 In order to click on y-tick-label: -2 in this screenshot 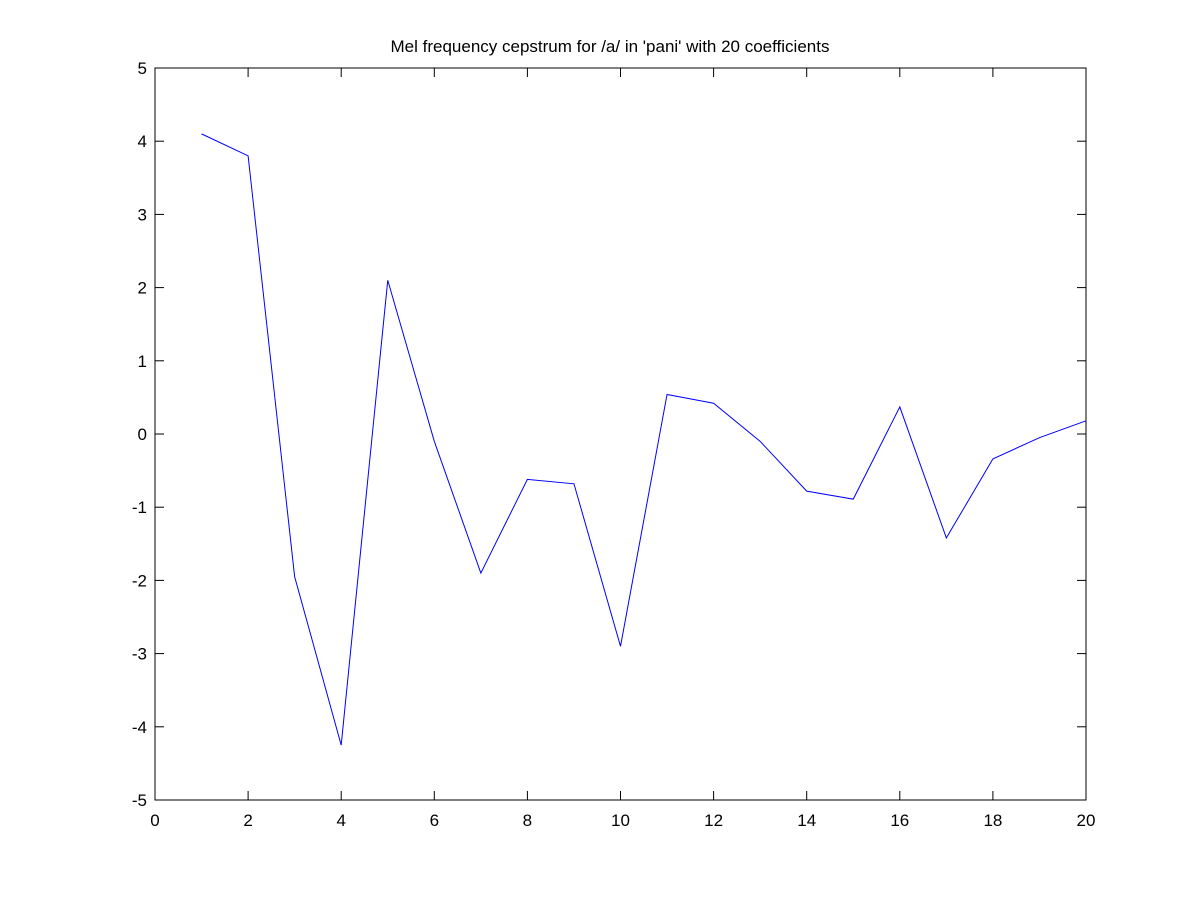, I will do `click(139, 580)`.